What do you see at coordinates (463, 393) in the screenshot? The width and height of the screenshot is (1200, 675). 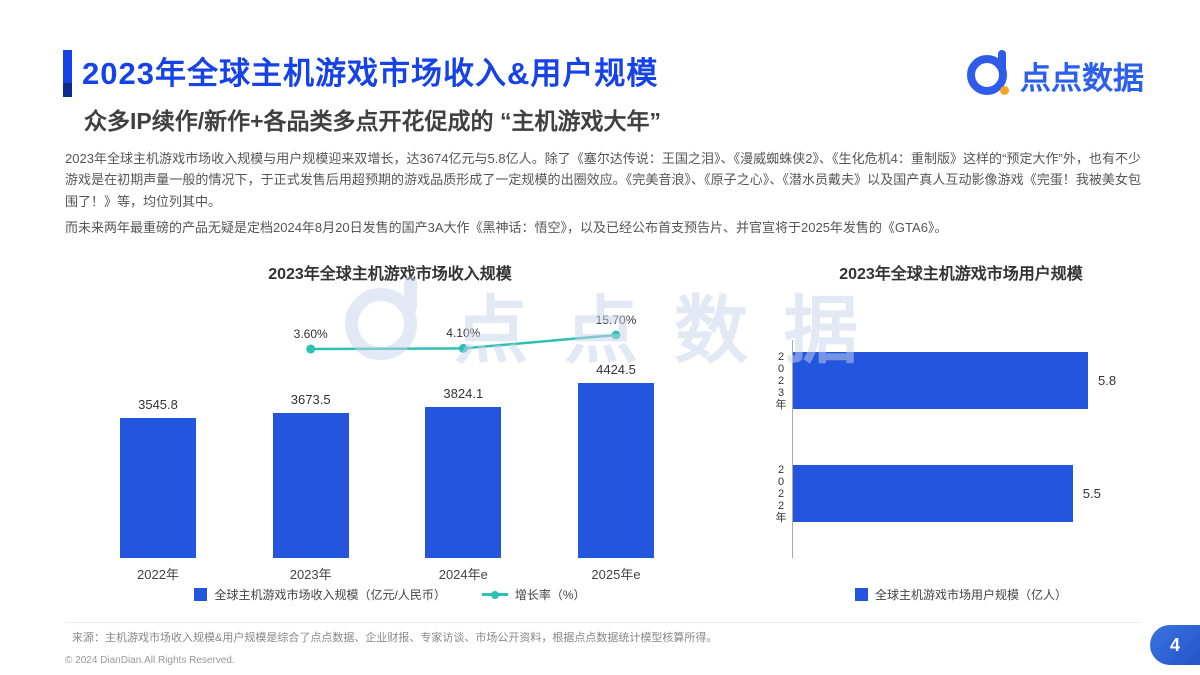 I see `bar-value-label: 3824.1` at bounding box center [463, 393].